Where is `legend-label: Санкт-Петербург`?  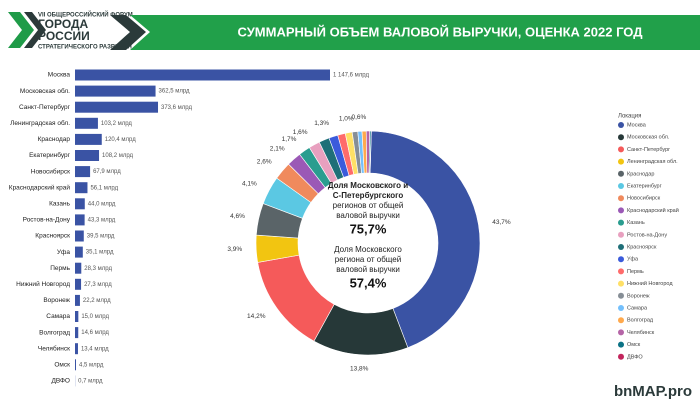 legend-label: Санкт-Петербург is located at coordinates (648, 150).